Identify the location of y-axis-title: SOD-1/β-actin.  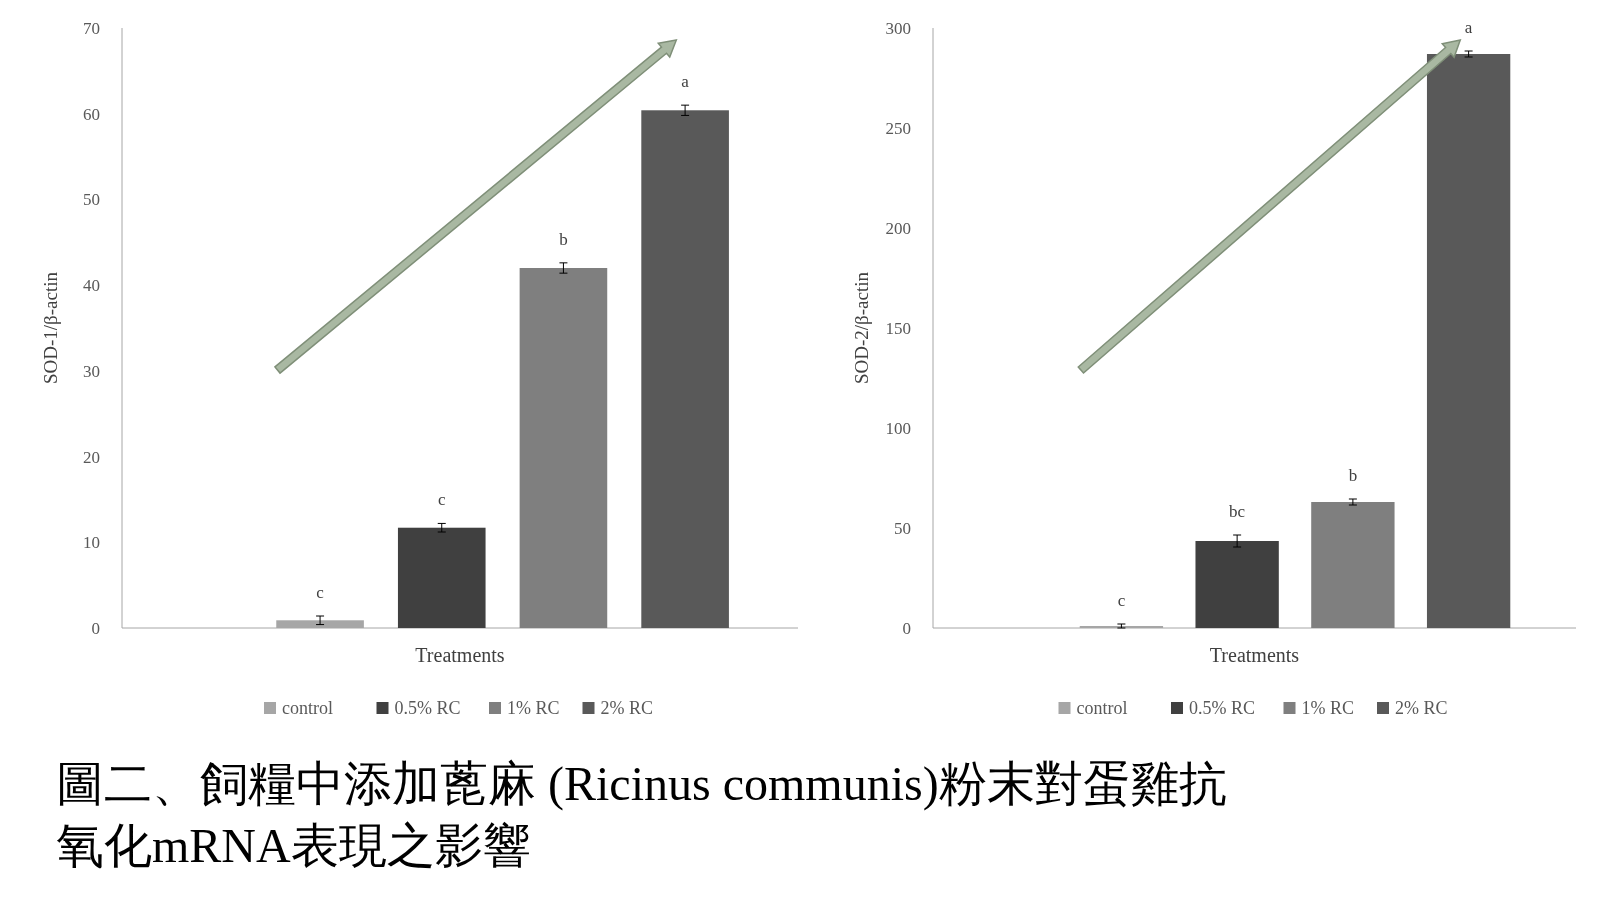
(50, 328).